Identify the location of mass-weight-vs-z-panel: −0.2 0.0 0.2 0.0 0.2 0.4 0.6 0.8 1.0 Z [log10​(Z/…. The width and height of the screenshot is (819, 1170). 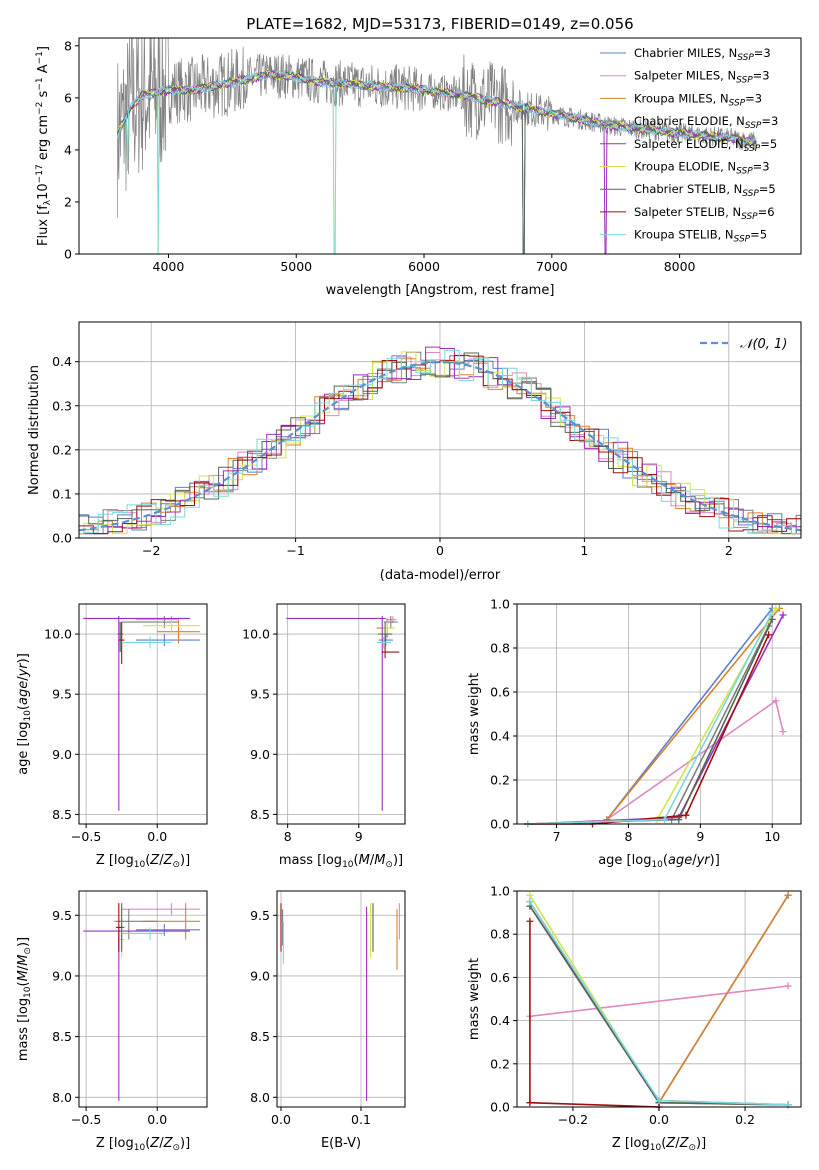
(634, 1018).